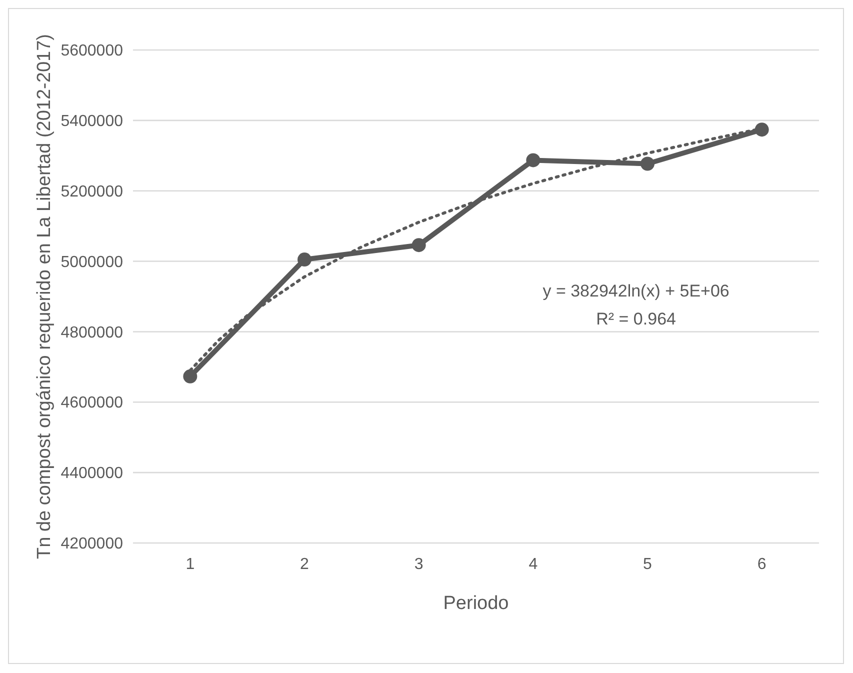 This screenshot has width=853, height=673. Describe the element at coordinates (92, 403) in the screenshot. I see `y-tick-label: 4600000` at that location.